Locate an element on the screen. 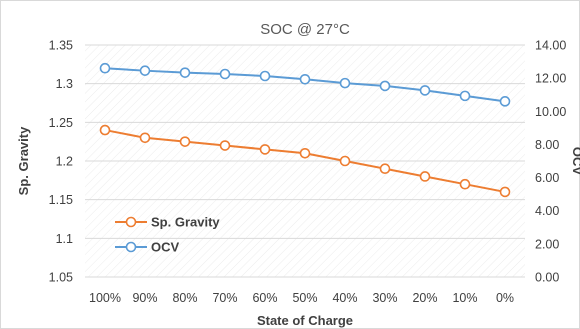  x-tick-label: 30% is located at coordinates (384, 298).